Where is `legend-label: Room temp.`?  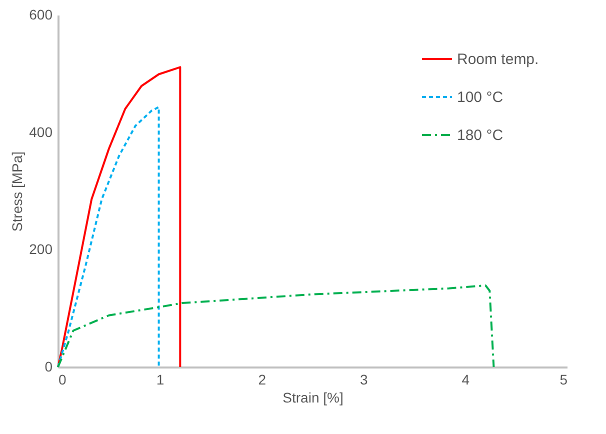
legend-label: Room temp. is located at coordinates (498, 59).